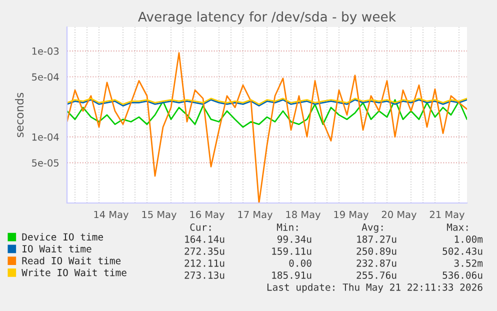 Image resolution: width=497 pixels, height=311 pixels. Describe the element at coordinates (372, 228) in the screenshot. I see `text: Avg:` at that location.